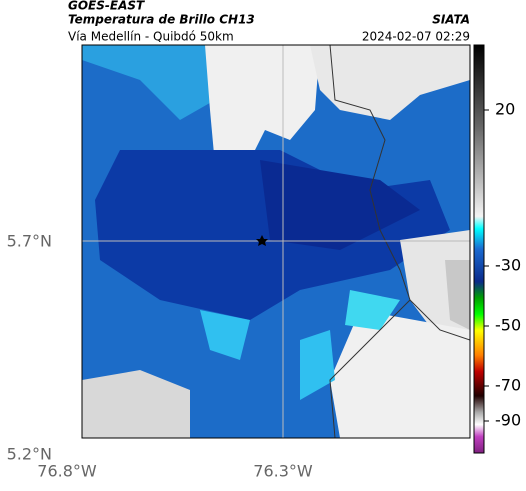 The height and width of the screenshot is (491, 526). I want to click on colorbar-label: -70, so click(508, 385).